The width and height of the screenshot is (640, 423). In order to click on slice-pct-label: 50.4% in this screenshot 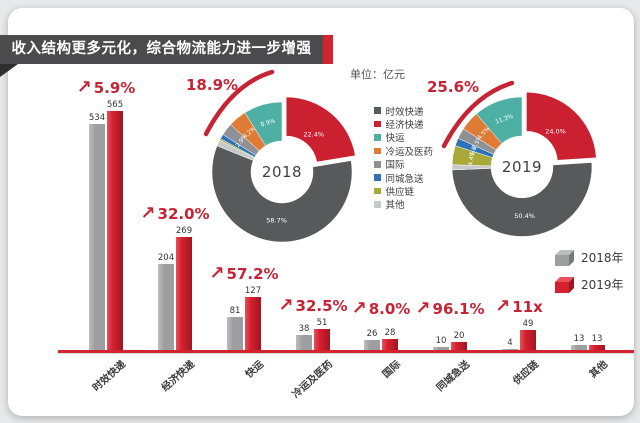, I will do `click(524, 216)`.